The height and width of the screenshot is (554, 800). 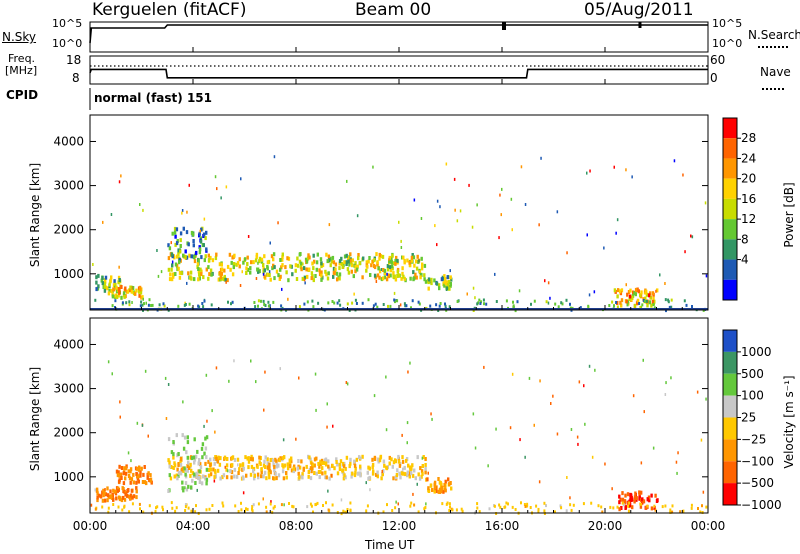 I want to click on power-cb-tick-label: 4, so click(x=745, y=260).